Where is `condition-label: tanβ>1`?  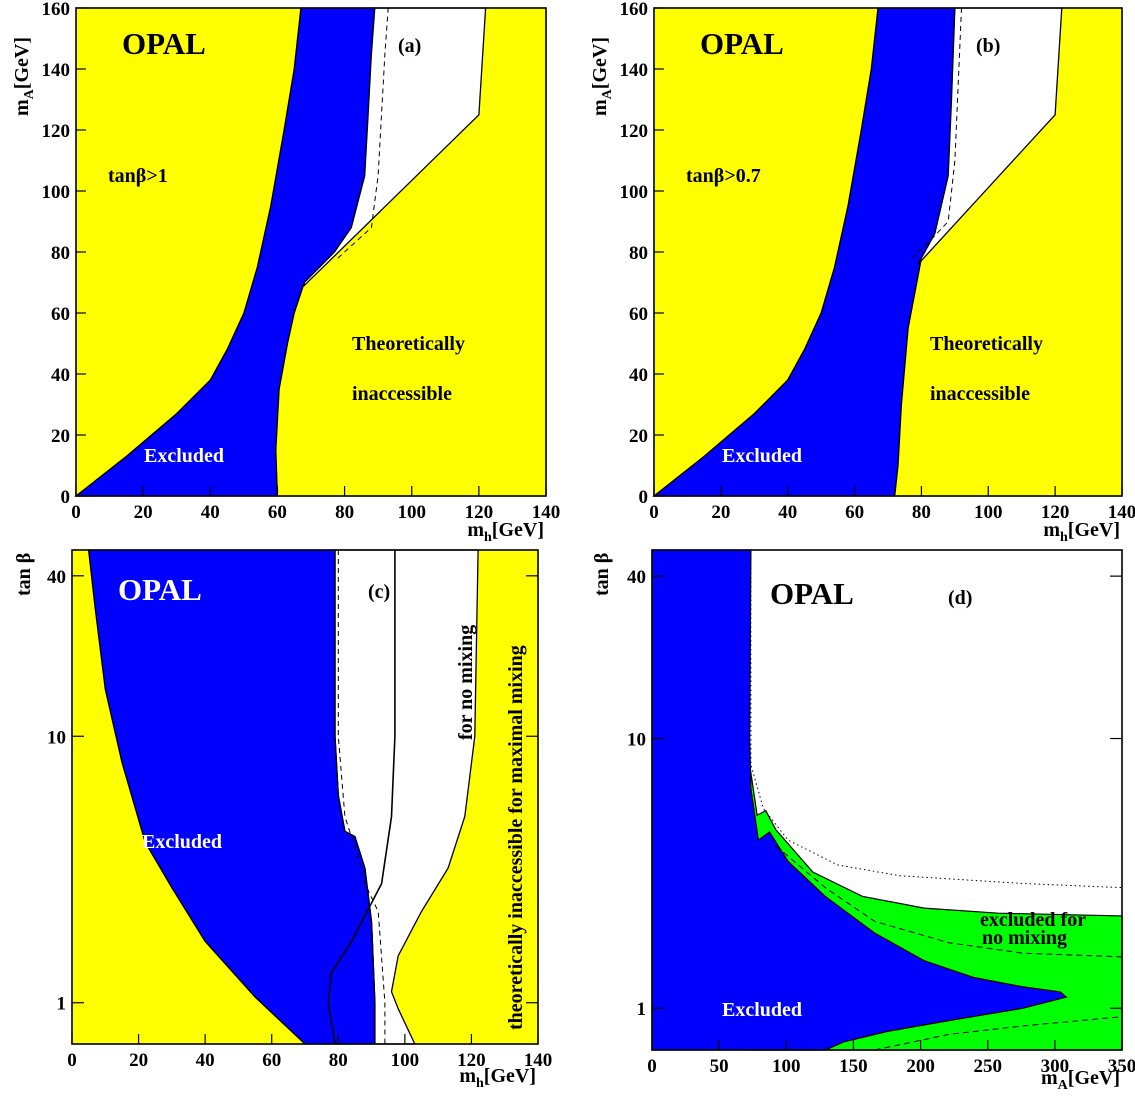 condition-label: tanβ>1 is located at coordinates (138, 176).